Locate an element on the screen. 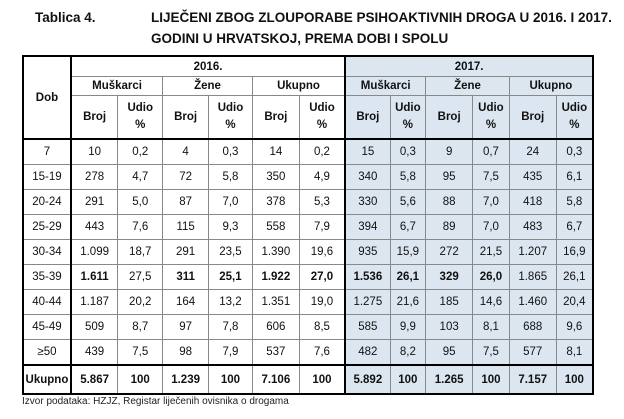 The image size is (624, 419). table-row: 45-49 509 8,7 97 7,8 606 8,5 585 9,9 103 8,1 688 9,6 is located at coordinates (308, 327).